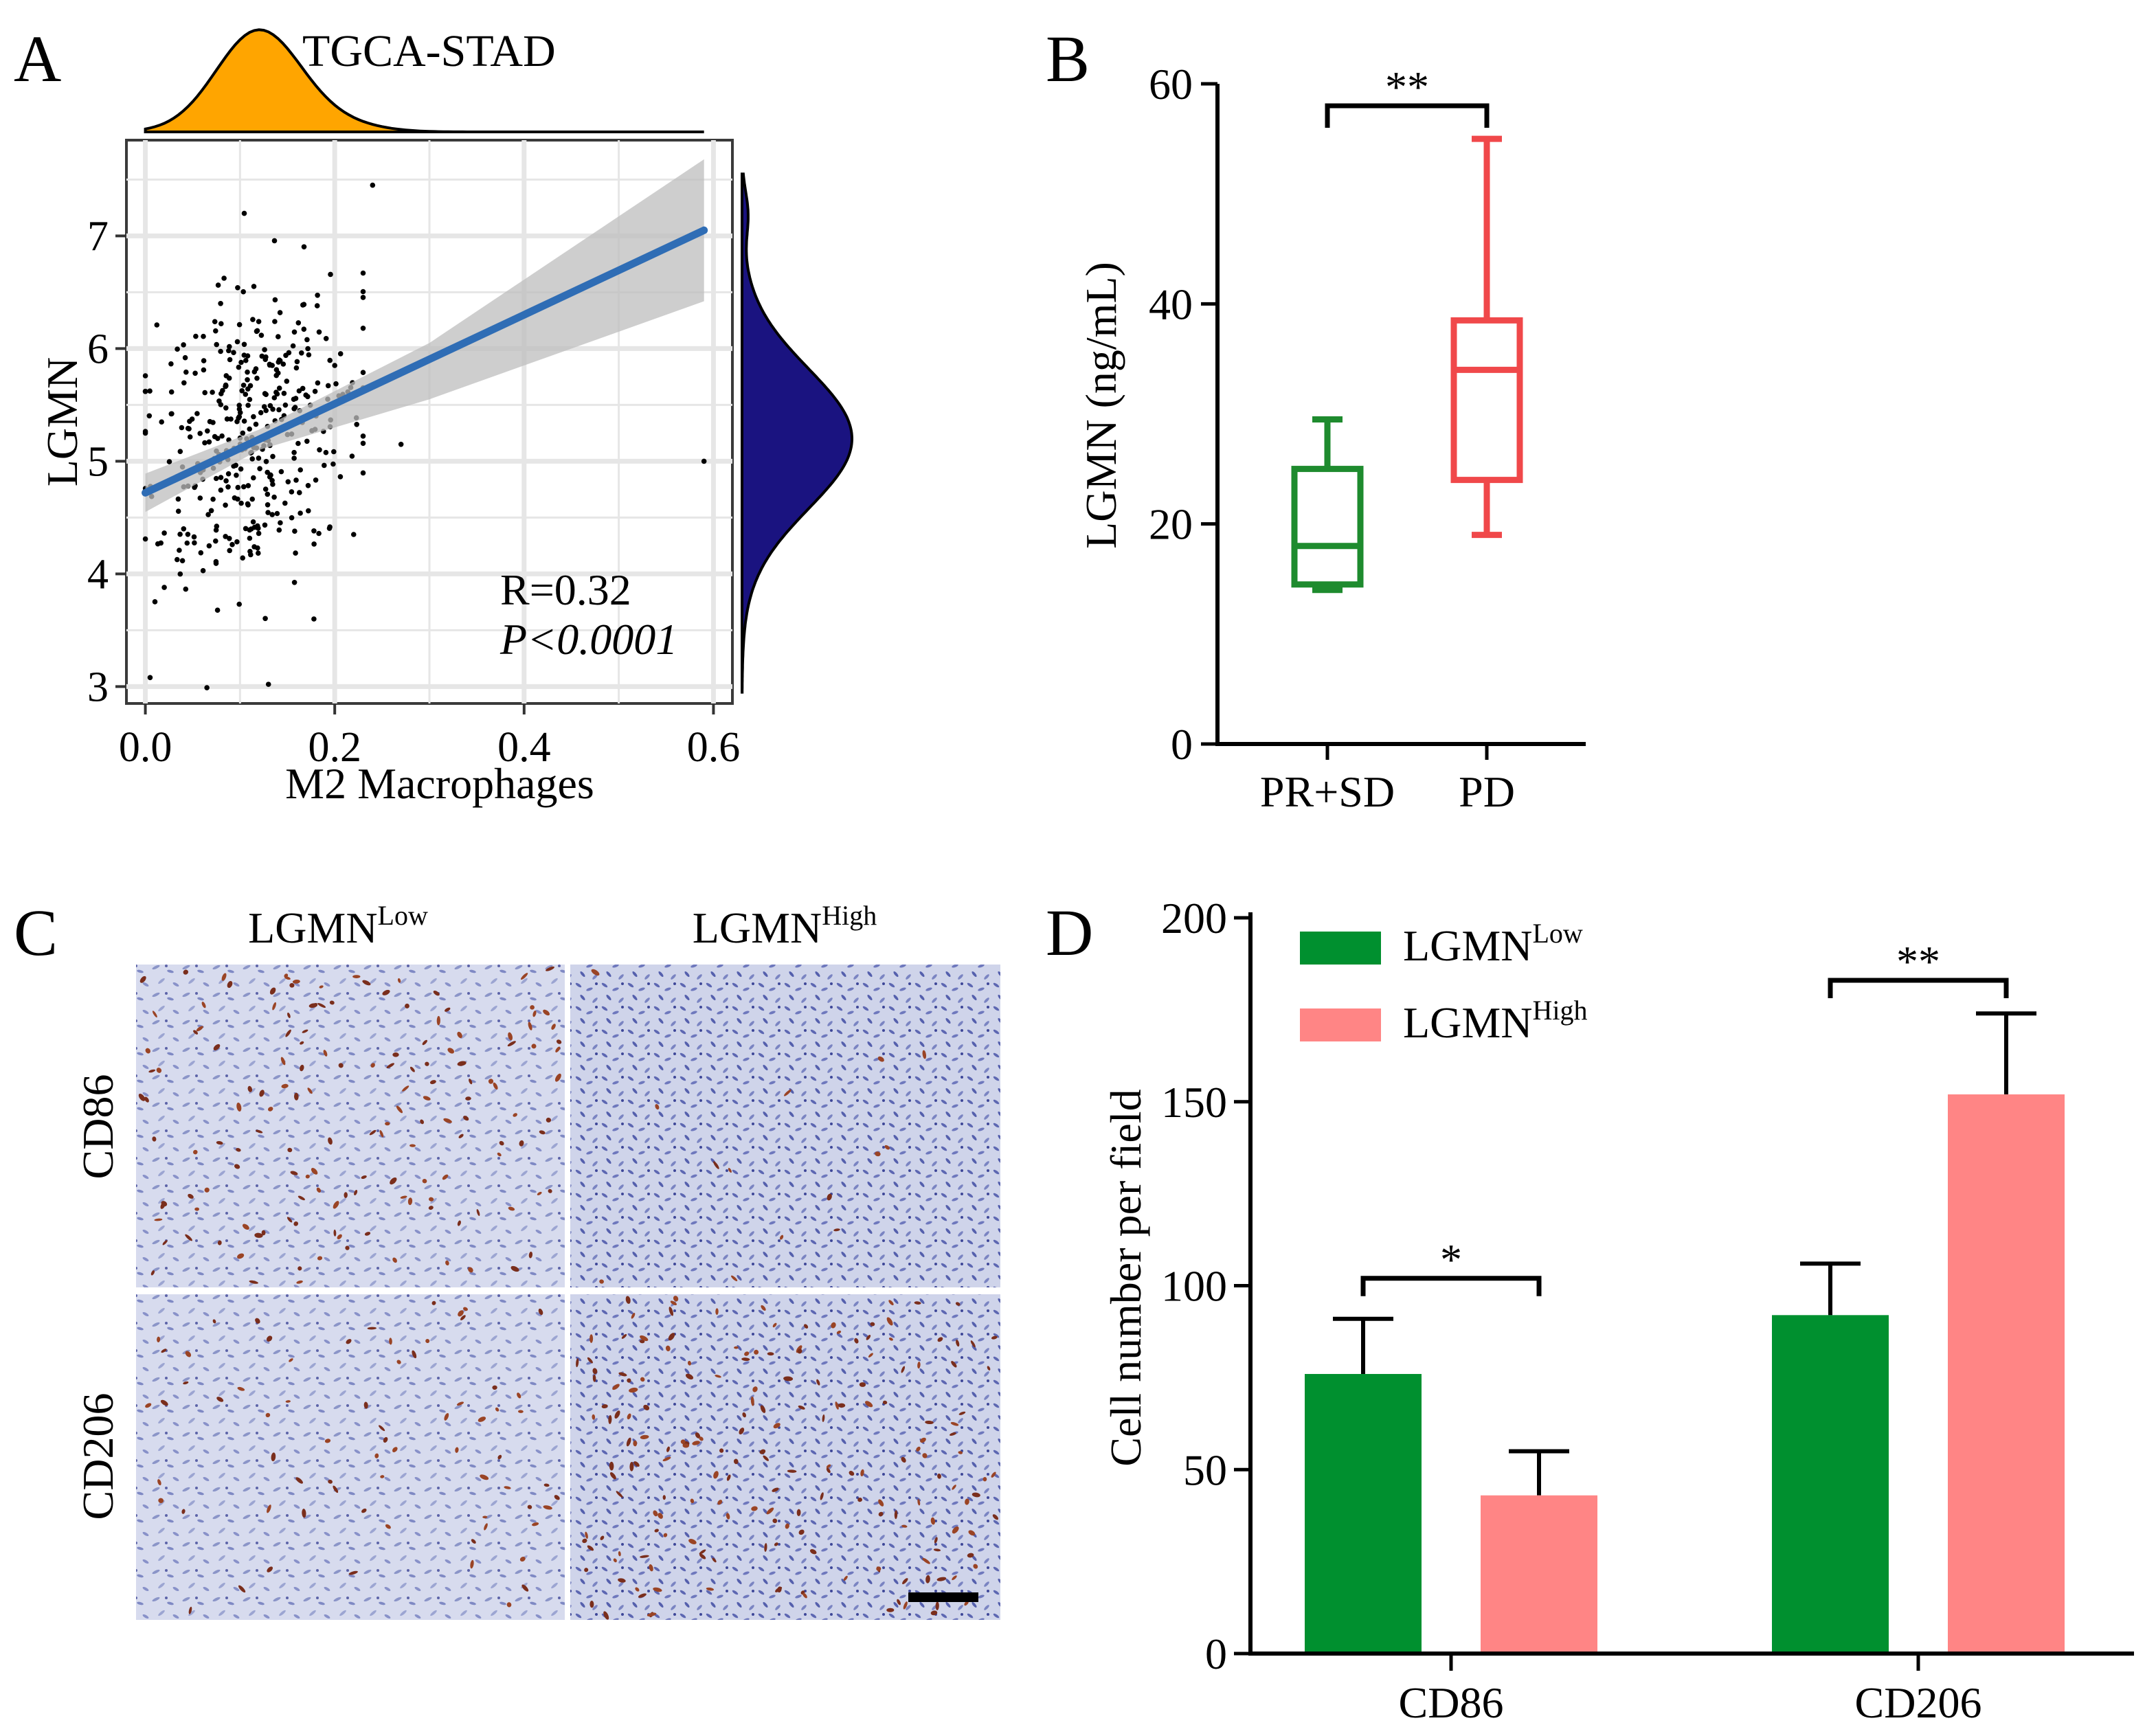  What do you see at coordinates (1205, 1469) in the screenshot?
I see `y-tick-label: 50` at bounding box center [1205, 1469].